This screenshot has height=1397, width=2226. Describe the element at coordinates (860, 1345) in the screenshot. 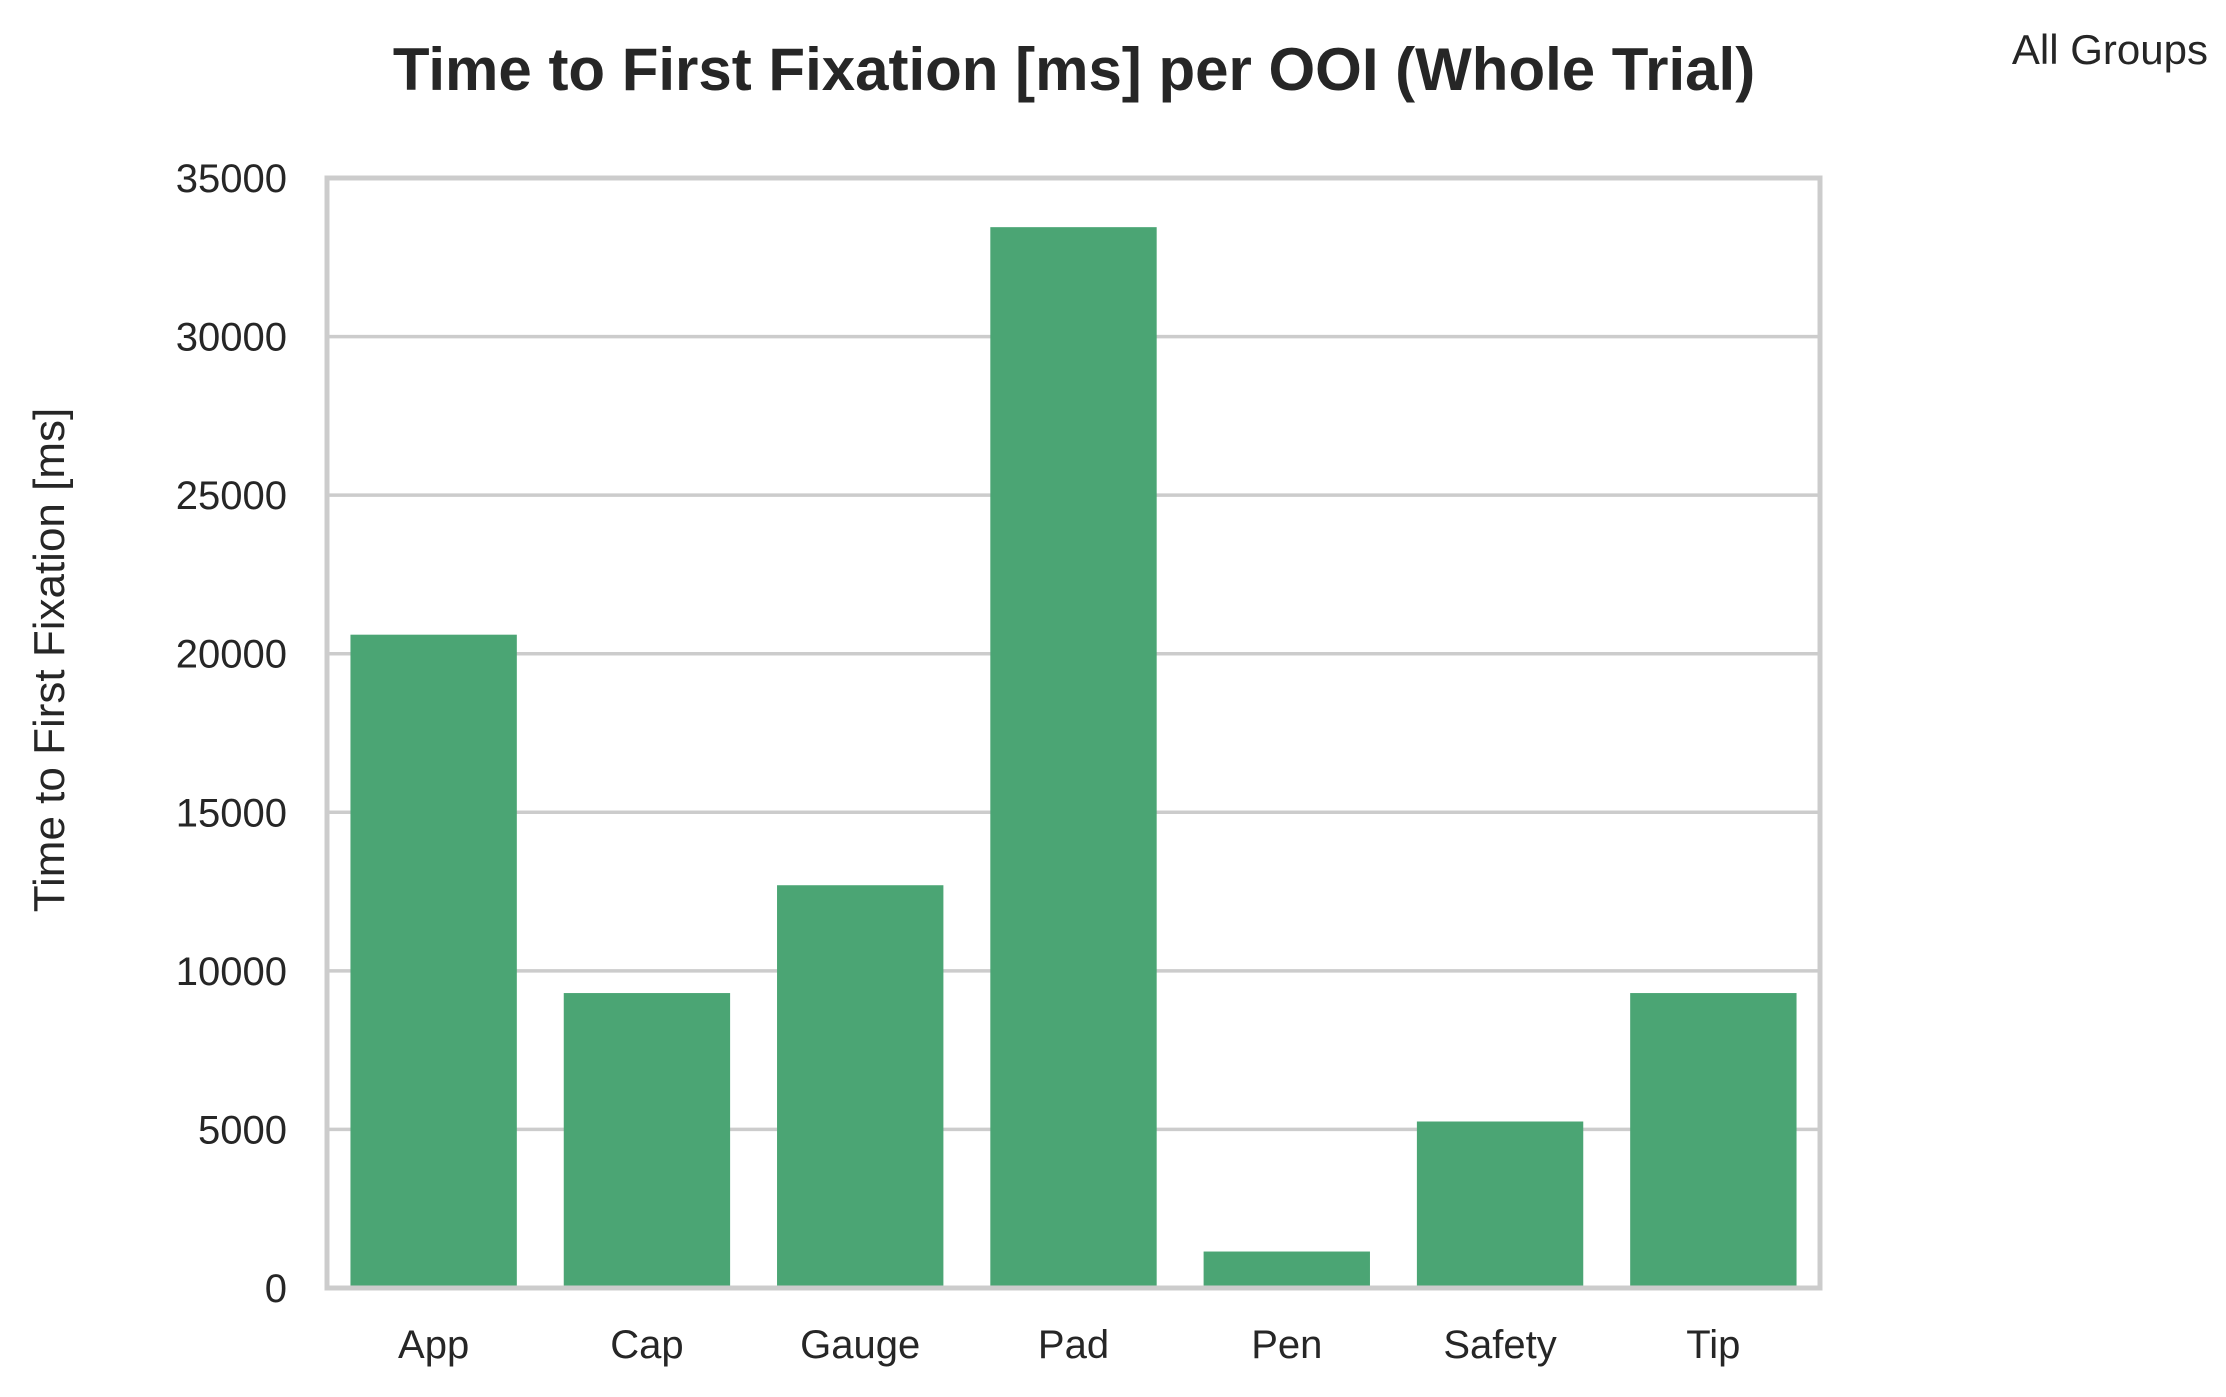

I see `x-tick-label: Gauge` at that location.